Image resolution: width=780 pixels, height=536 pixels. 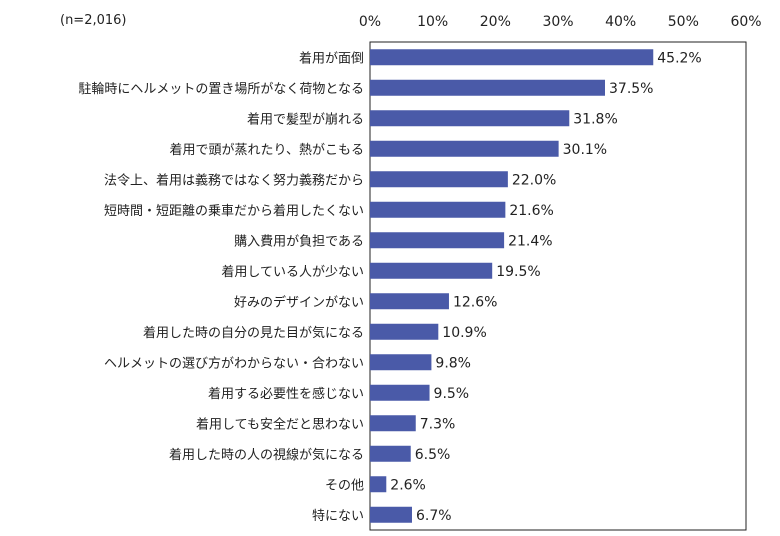 What do you see at coordinates (221, 89) in the screenshot?
I see `category-label: 駐輪時にヘルメットの置き場所がなく荷物となる` at bounding box center [221, 89].